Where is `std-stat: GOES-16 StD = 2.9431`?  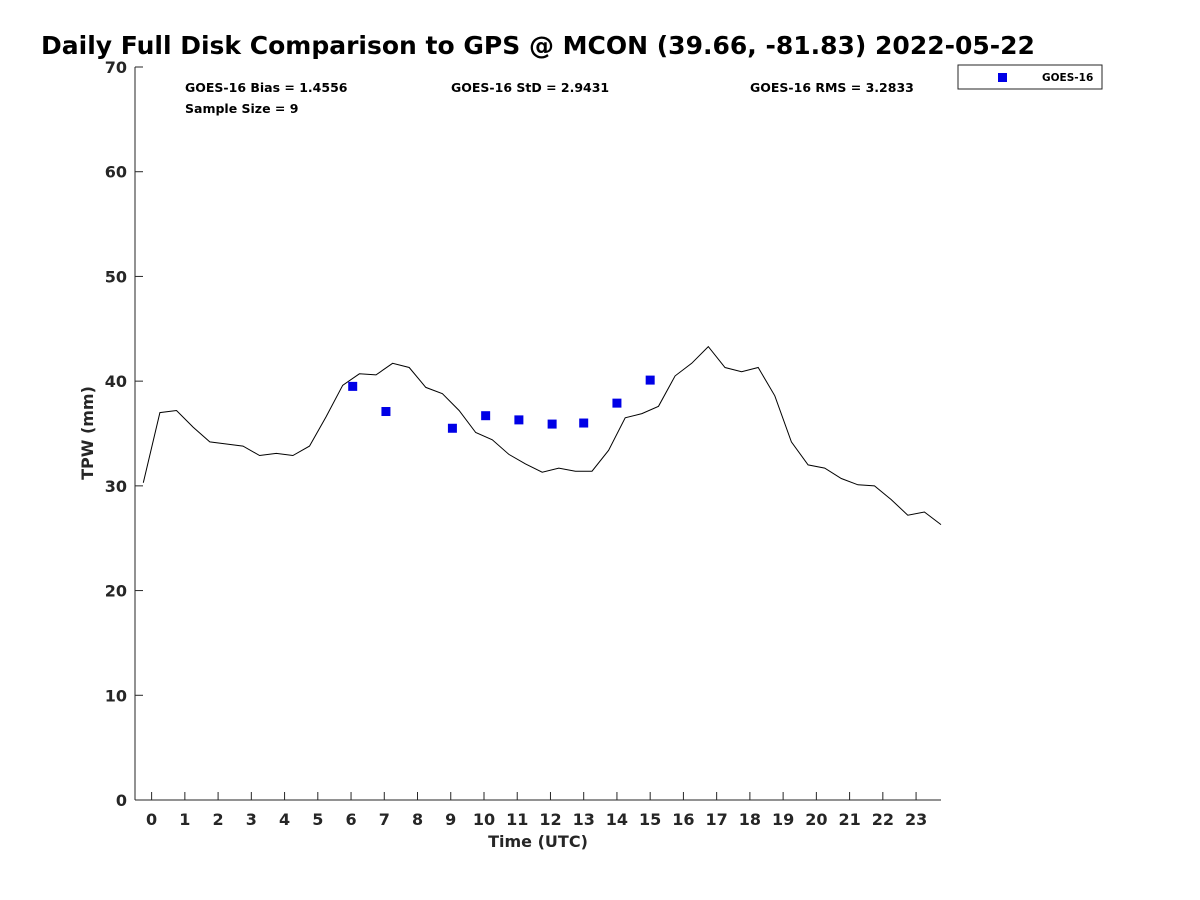
std-stat: GOES-16 StD = 2.9431 is located at coordinates (530, 87).